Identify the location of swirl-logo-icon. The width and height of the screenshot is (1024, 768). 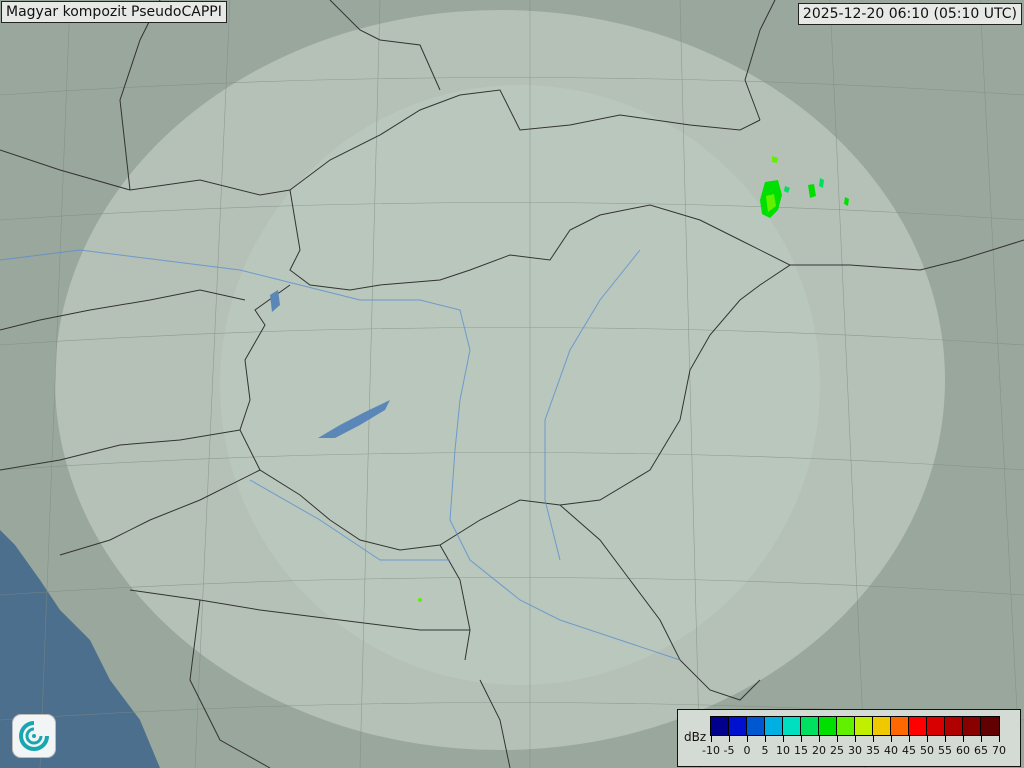
(34, 736).